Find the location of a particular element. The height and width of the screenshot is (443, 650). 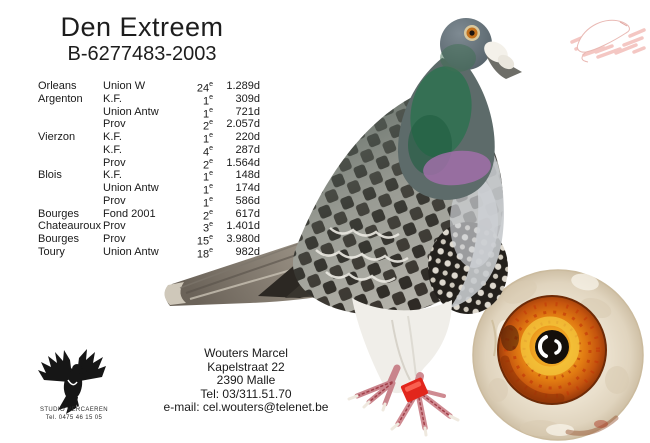

race-position: 15e is located at coordinates (204, 241).